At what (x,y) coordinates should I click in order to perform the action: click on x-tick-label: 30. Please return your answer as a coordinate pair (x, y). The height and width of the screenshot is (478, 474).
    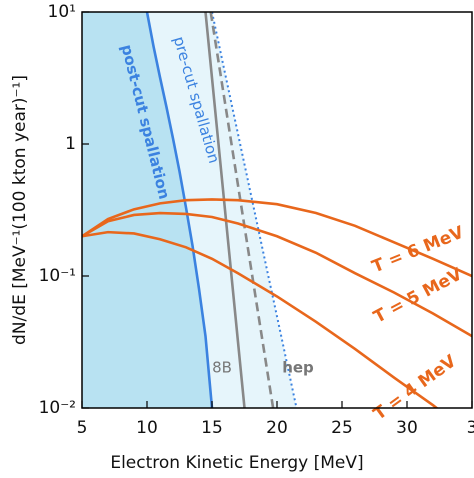
    Looking at the image, I should click on (407, 428).